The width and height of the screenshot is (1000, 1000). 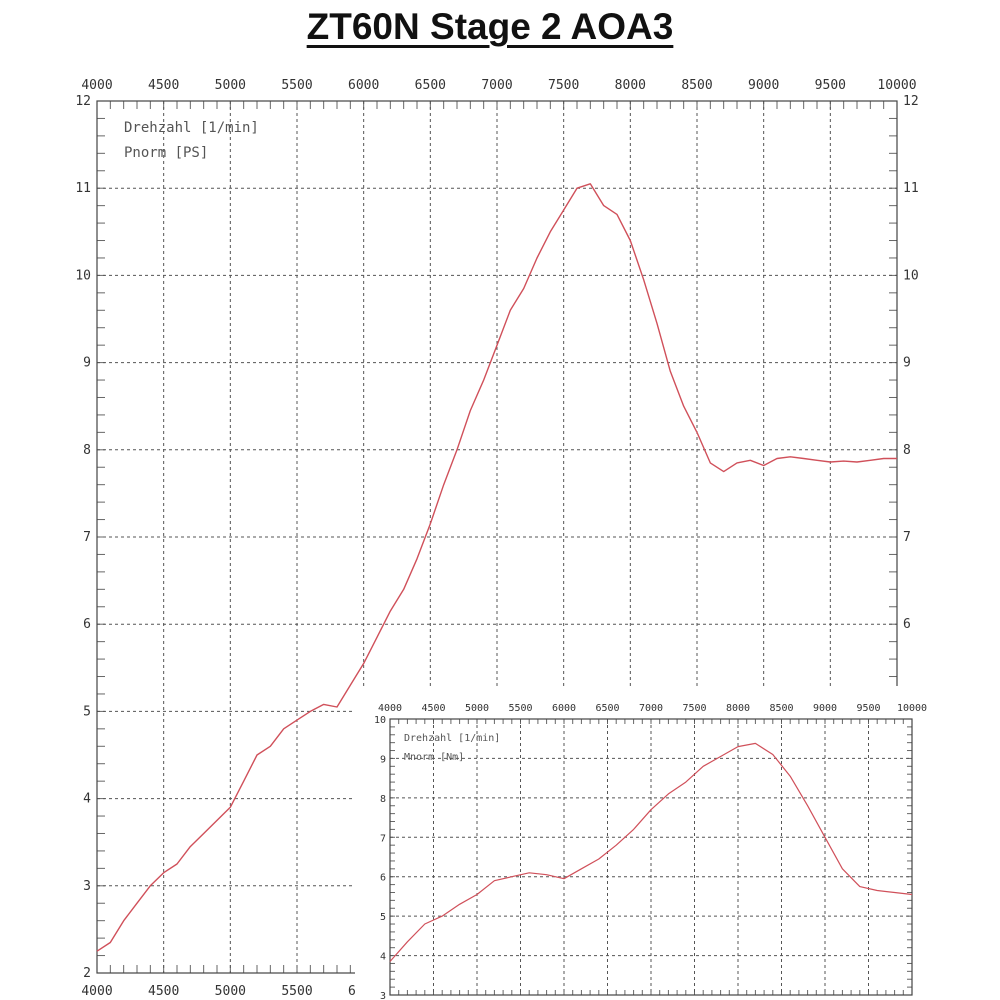 What do you see at coordinates (191, 128) in the screenshot?
I see `main-xlabel: Drehzahl [1/min]` at bounding box center [191, 128].